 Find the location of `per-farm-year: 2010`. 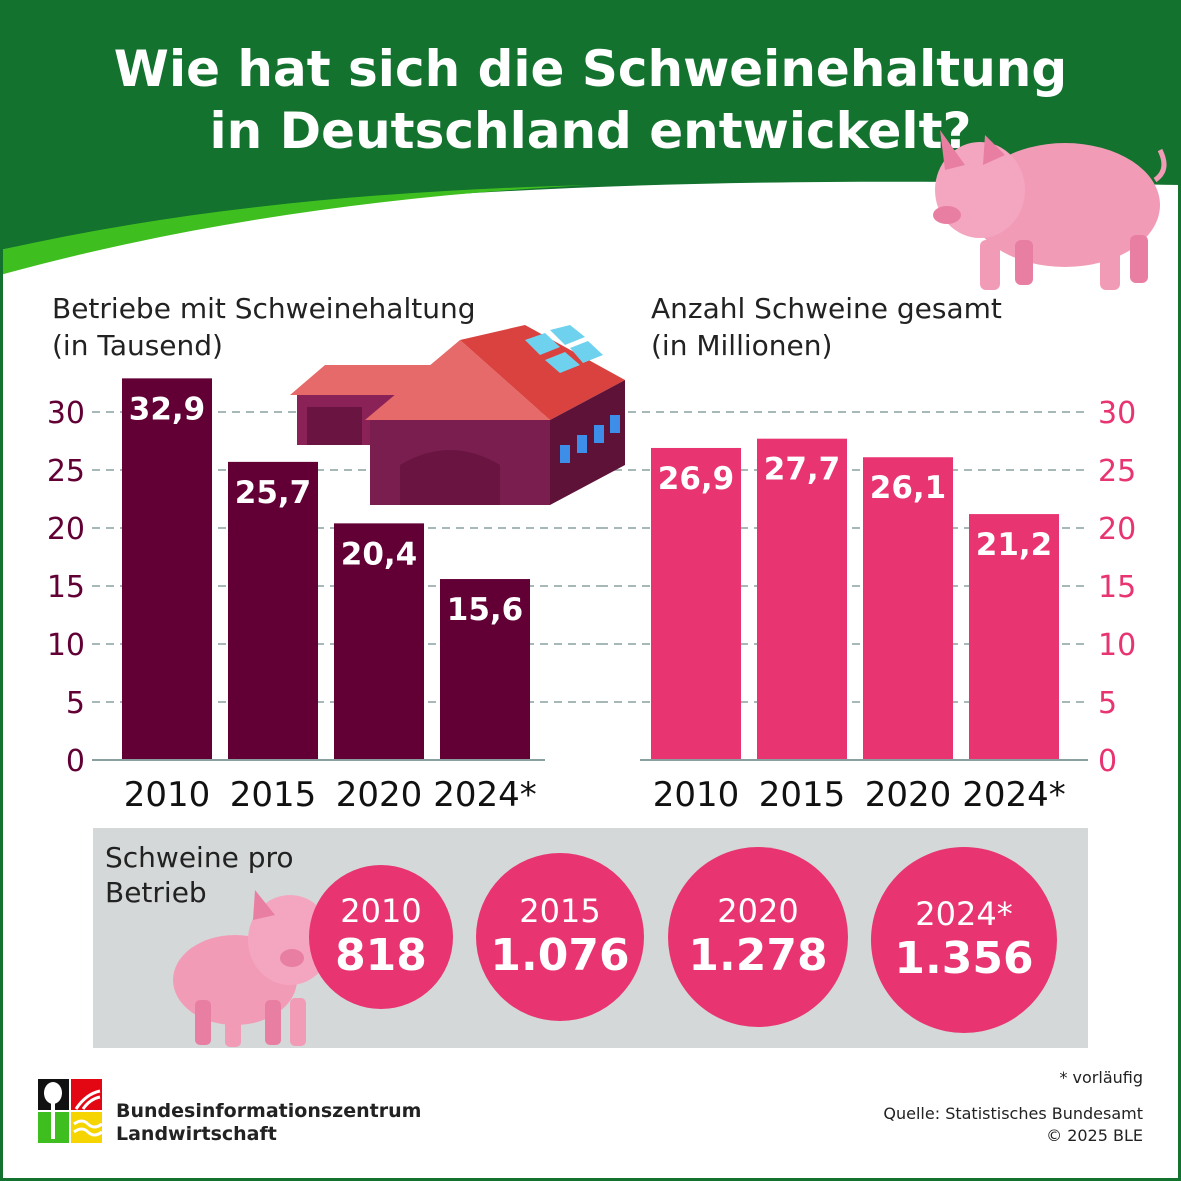

per-farm-year: 2010 is located at coordinates (381, 911).